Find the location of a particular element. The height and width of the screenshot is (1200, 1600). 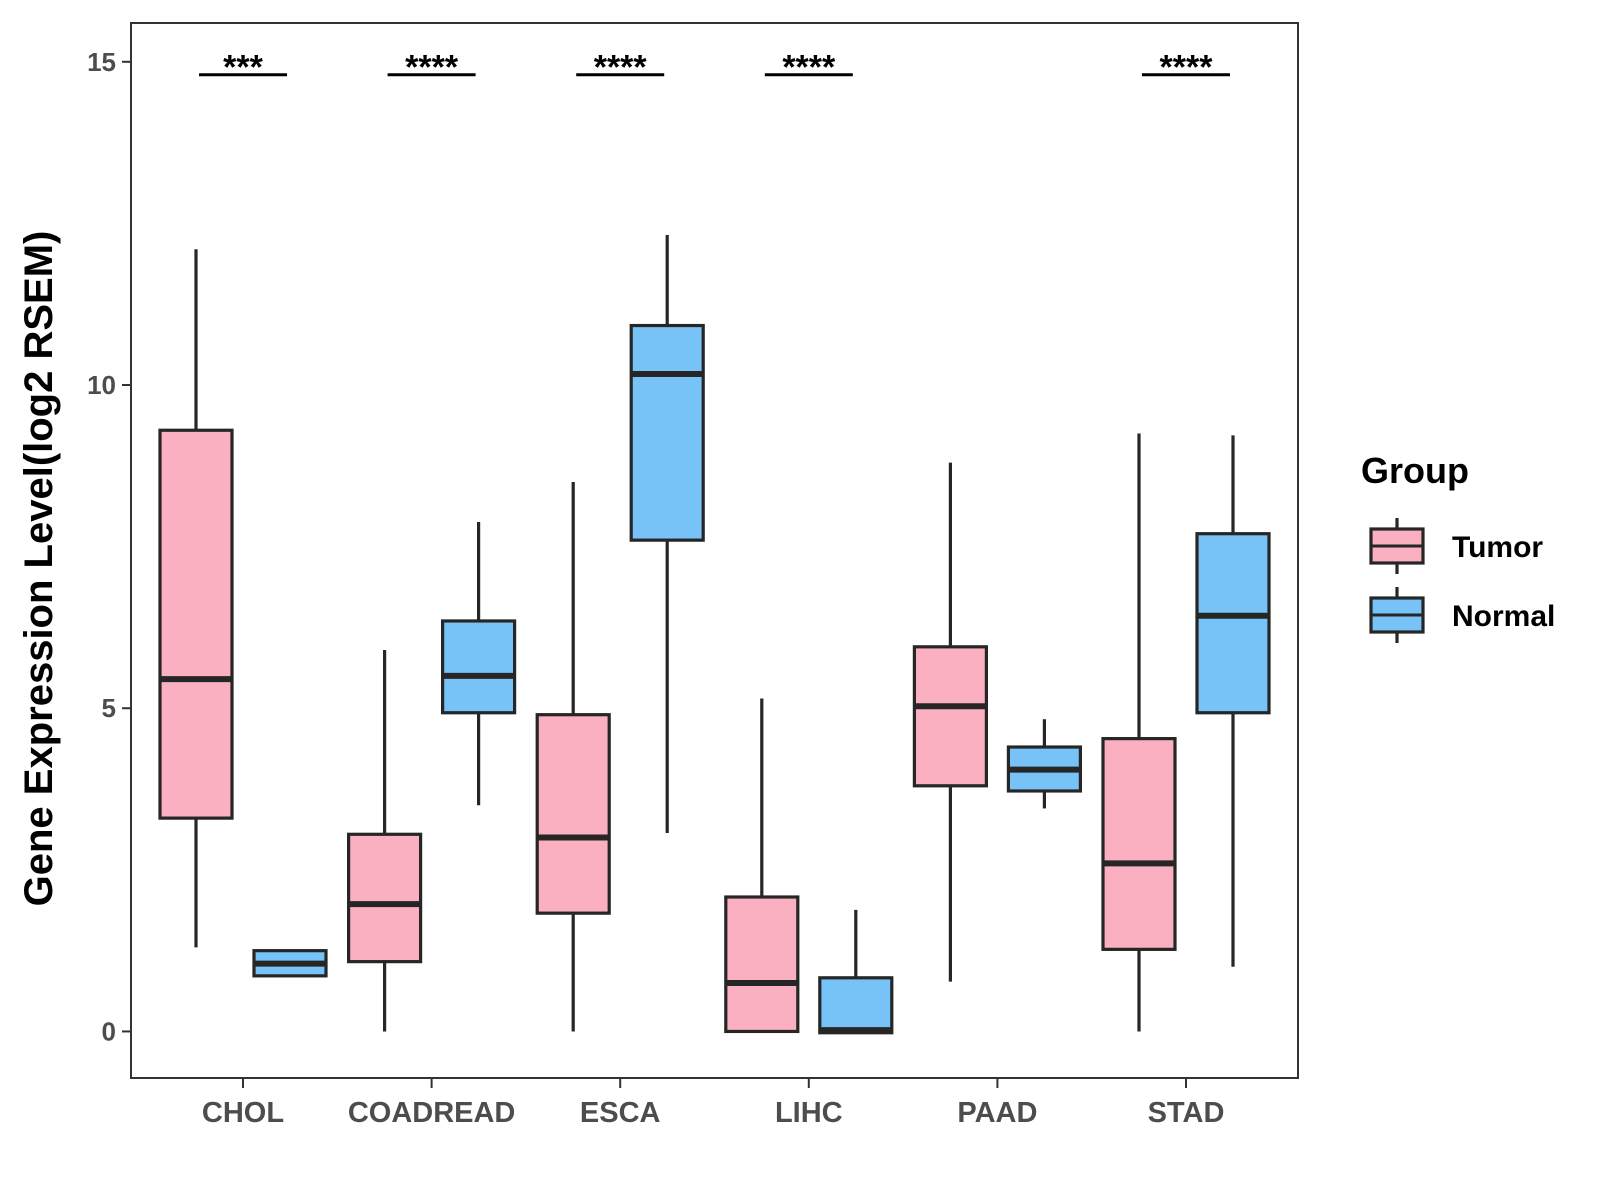

box-tumor-lihc is located at coordinates (762, 866).